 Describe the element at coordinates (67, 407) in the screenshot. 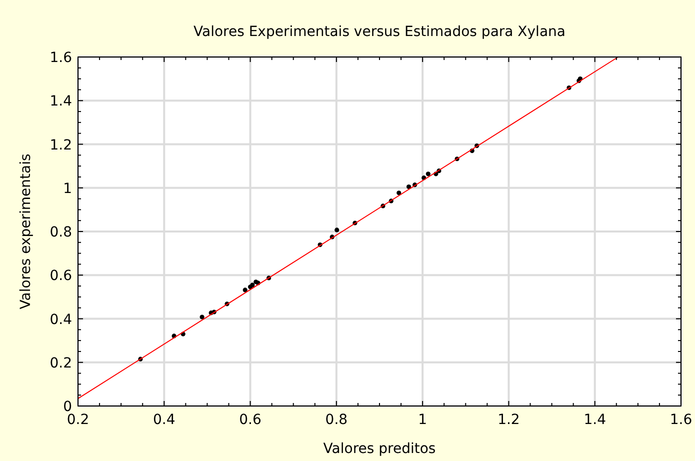

I see `y-tick-label: 0` at that location.